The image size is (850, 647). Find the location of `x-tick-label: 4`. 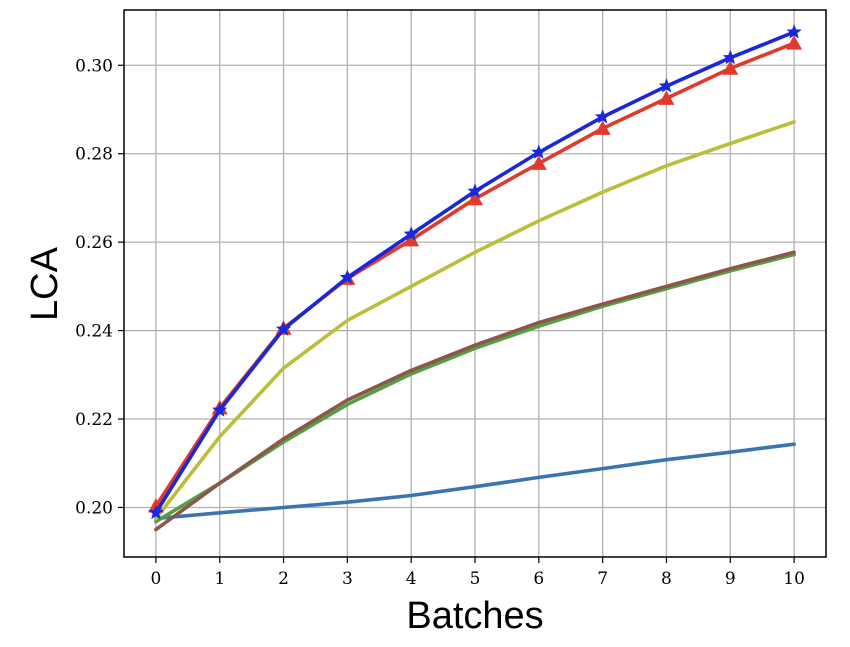

x-tick-label: 4 is located at coordinates (411, 579).